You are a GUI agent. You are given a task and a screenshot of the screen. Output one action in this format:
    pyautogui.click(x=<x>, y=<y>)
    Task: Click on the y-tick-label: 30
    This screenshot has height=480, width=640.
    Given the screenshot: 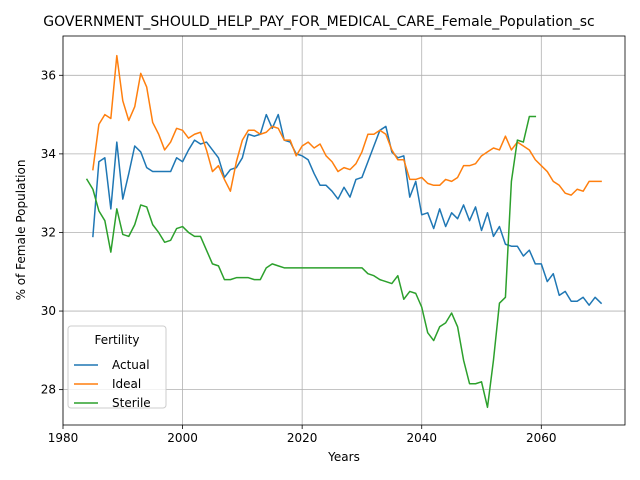 What is the action you would take?
    pyautogui.click(x=48, y=311)
    